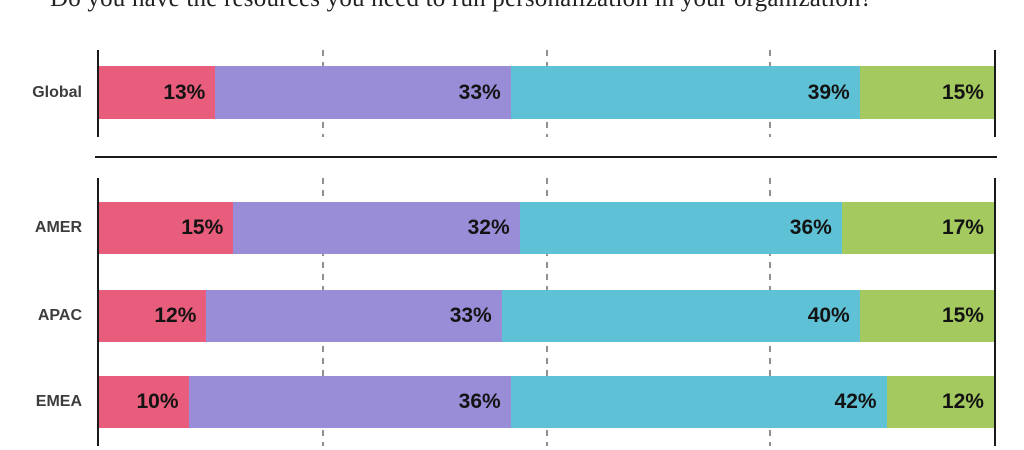 The image size is (1024, 450). What do you see at coordinates (184, 92) in the screenshot?
I see `value-label: 13%` at bounding box center [184, 92].